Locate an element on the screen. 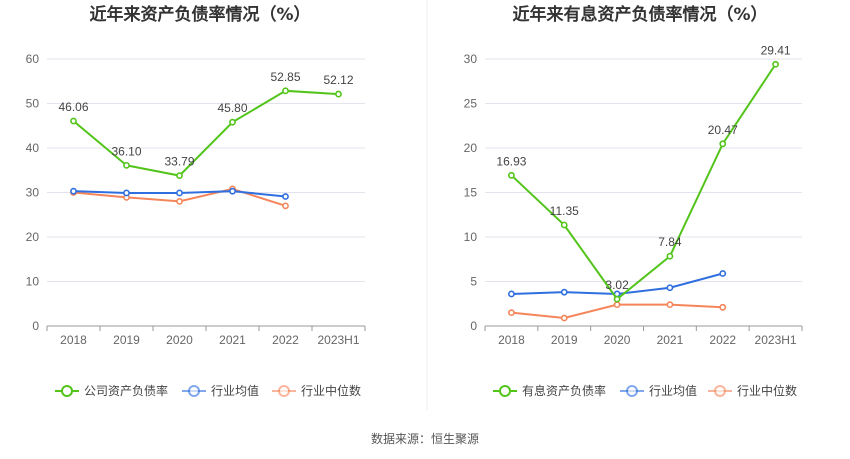 Image resolution: width=850 pixels, height=459 pixels. chart-title: 近年来有息资产负债率情况（%） is located at coordinates (639, 14).